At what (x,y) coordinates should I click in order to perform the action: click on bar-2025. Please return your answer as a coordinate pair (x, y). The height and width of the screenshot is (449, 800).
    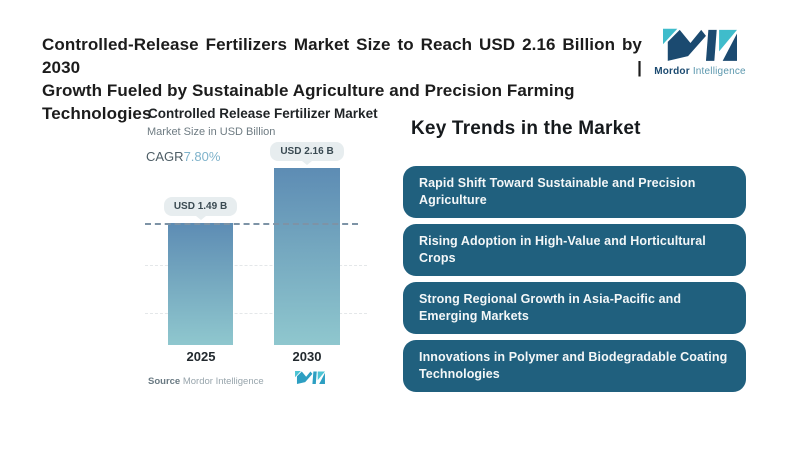
    Looking at the image, I should click on (200, 284).